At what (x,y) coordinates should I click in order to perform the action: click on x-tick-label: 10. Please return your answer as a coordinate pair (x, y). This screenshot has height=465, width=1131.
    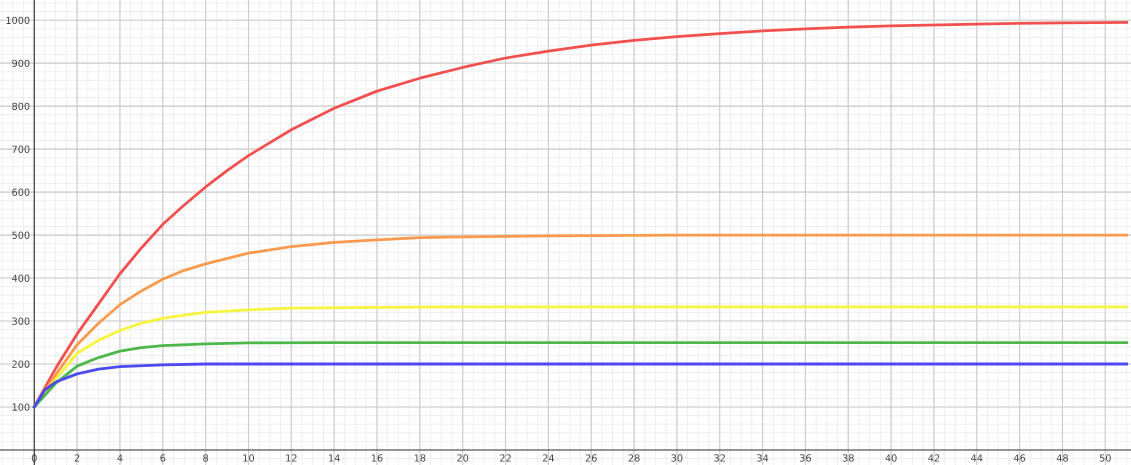
    Looking at the image, I should click on (249, 458).